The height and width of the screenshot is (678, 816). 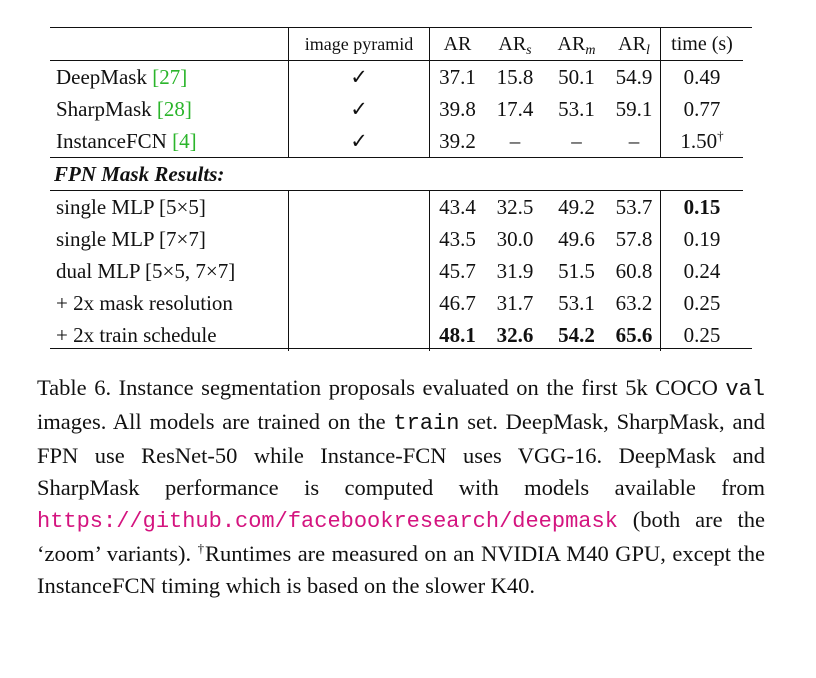 What do you see at coordinates (634, 108) in the screenshot?
I see `ar-l-value: 59.1` at bounding box center [634, 108].